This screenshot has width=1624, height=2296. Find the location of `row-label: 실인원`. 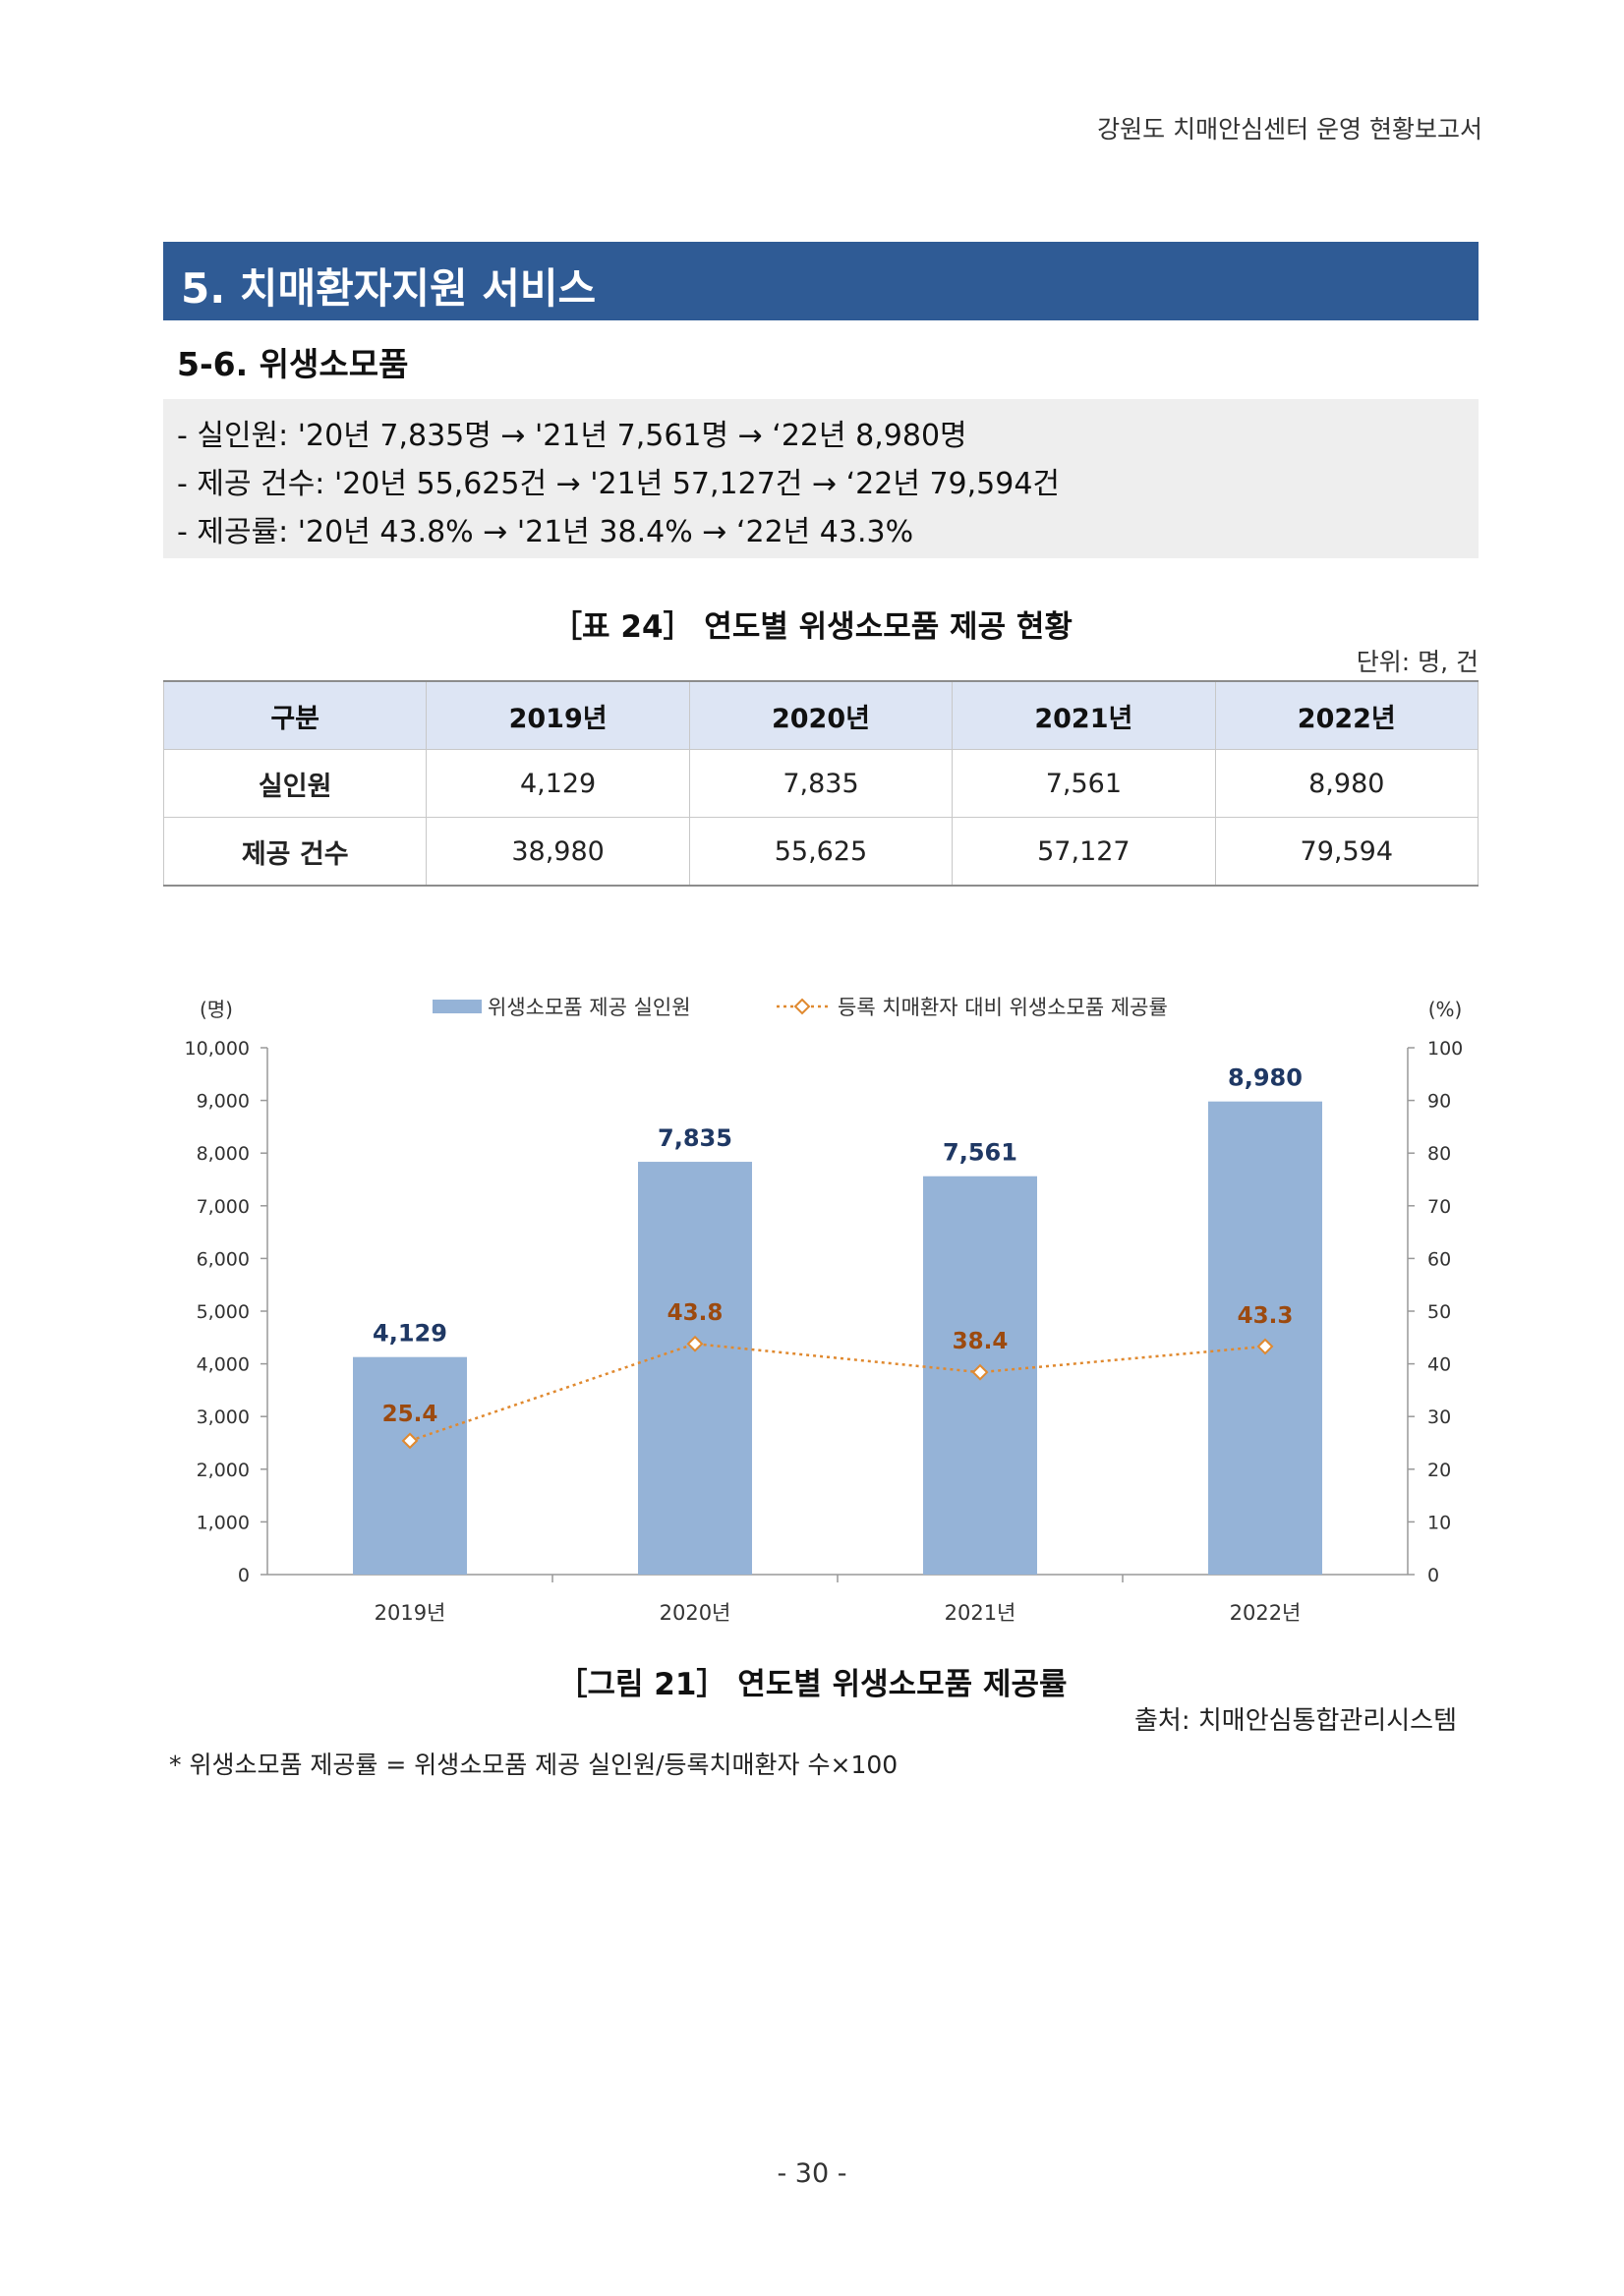

row-label: 실인원 is located at coordinates (295, 784).